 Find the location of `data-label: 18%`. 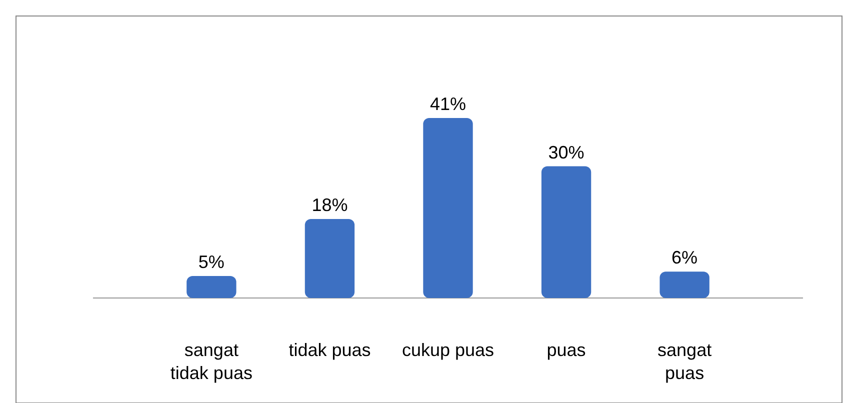

data-label: 18% is located at coordinates (330, 204).